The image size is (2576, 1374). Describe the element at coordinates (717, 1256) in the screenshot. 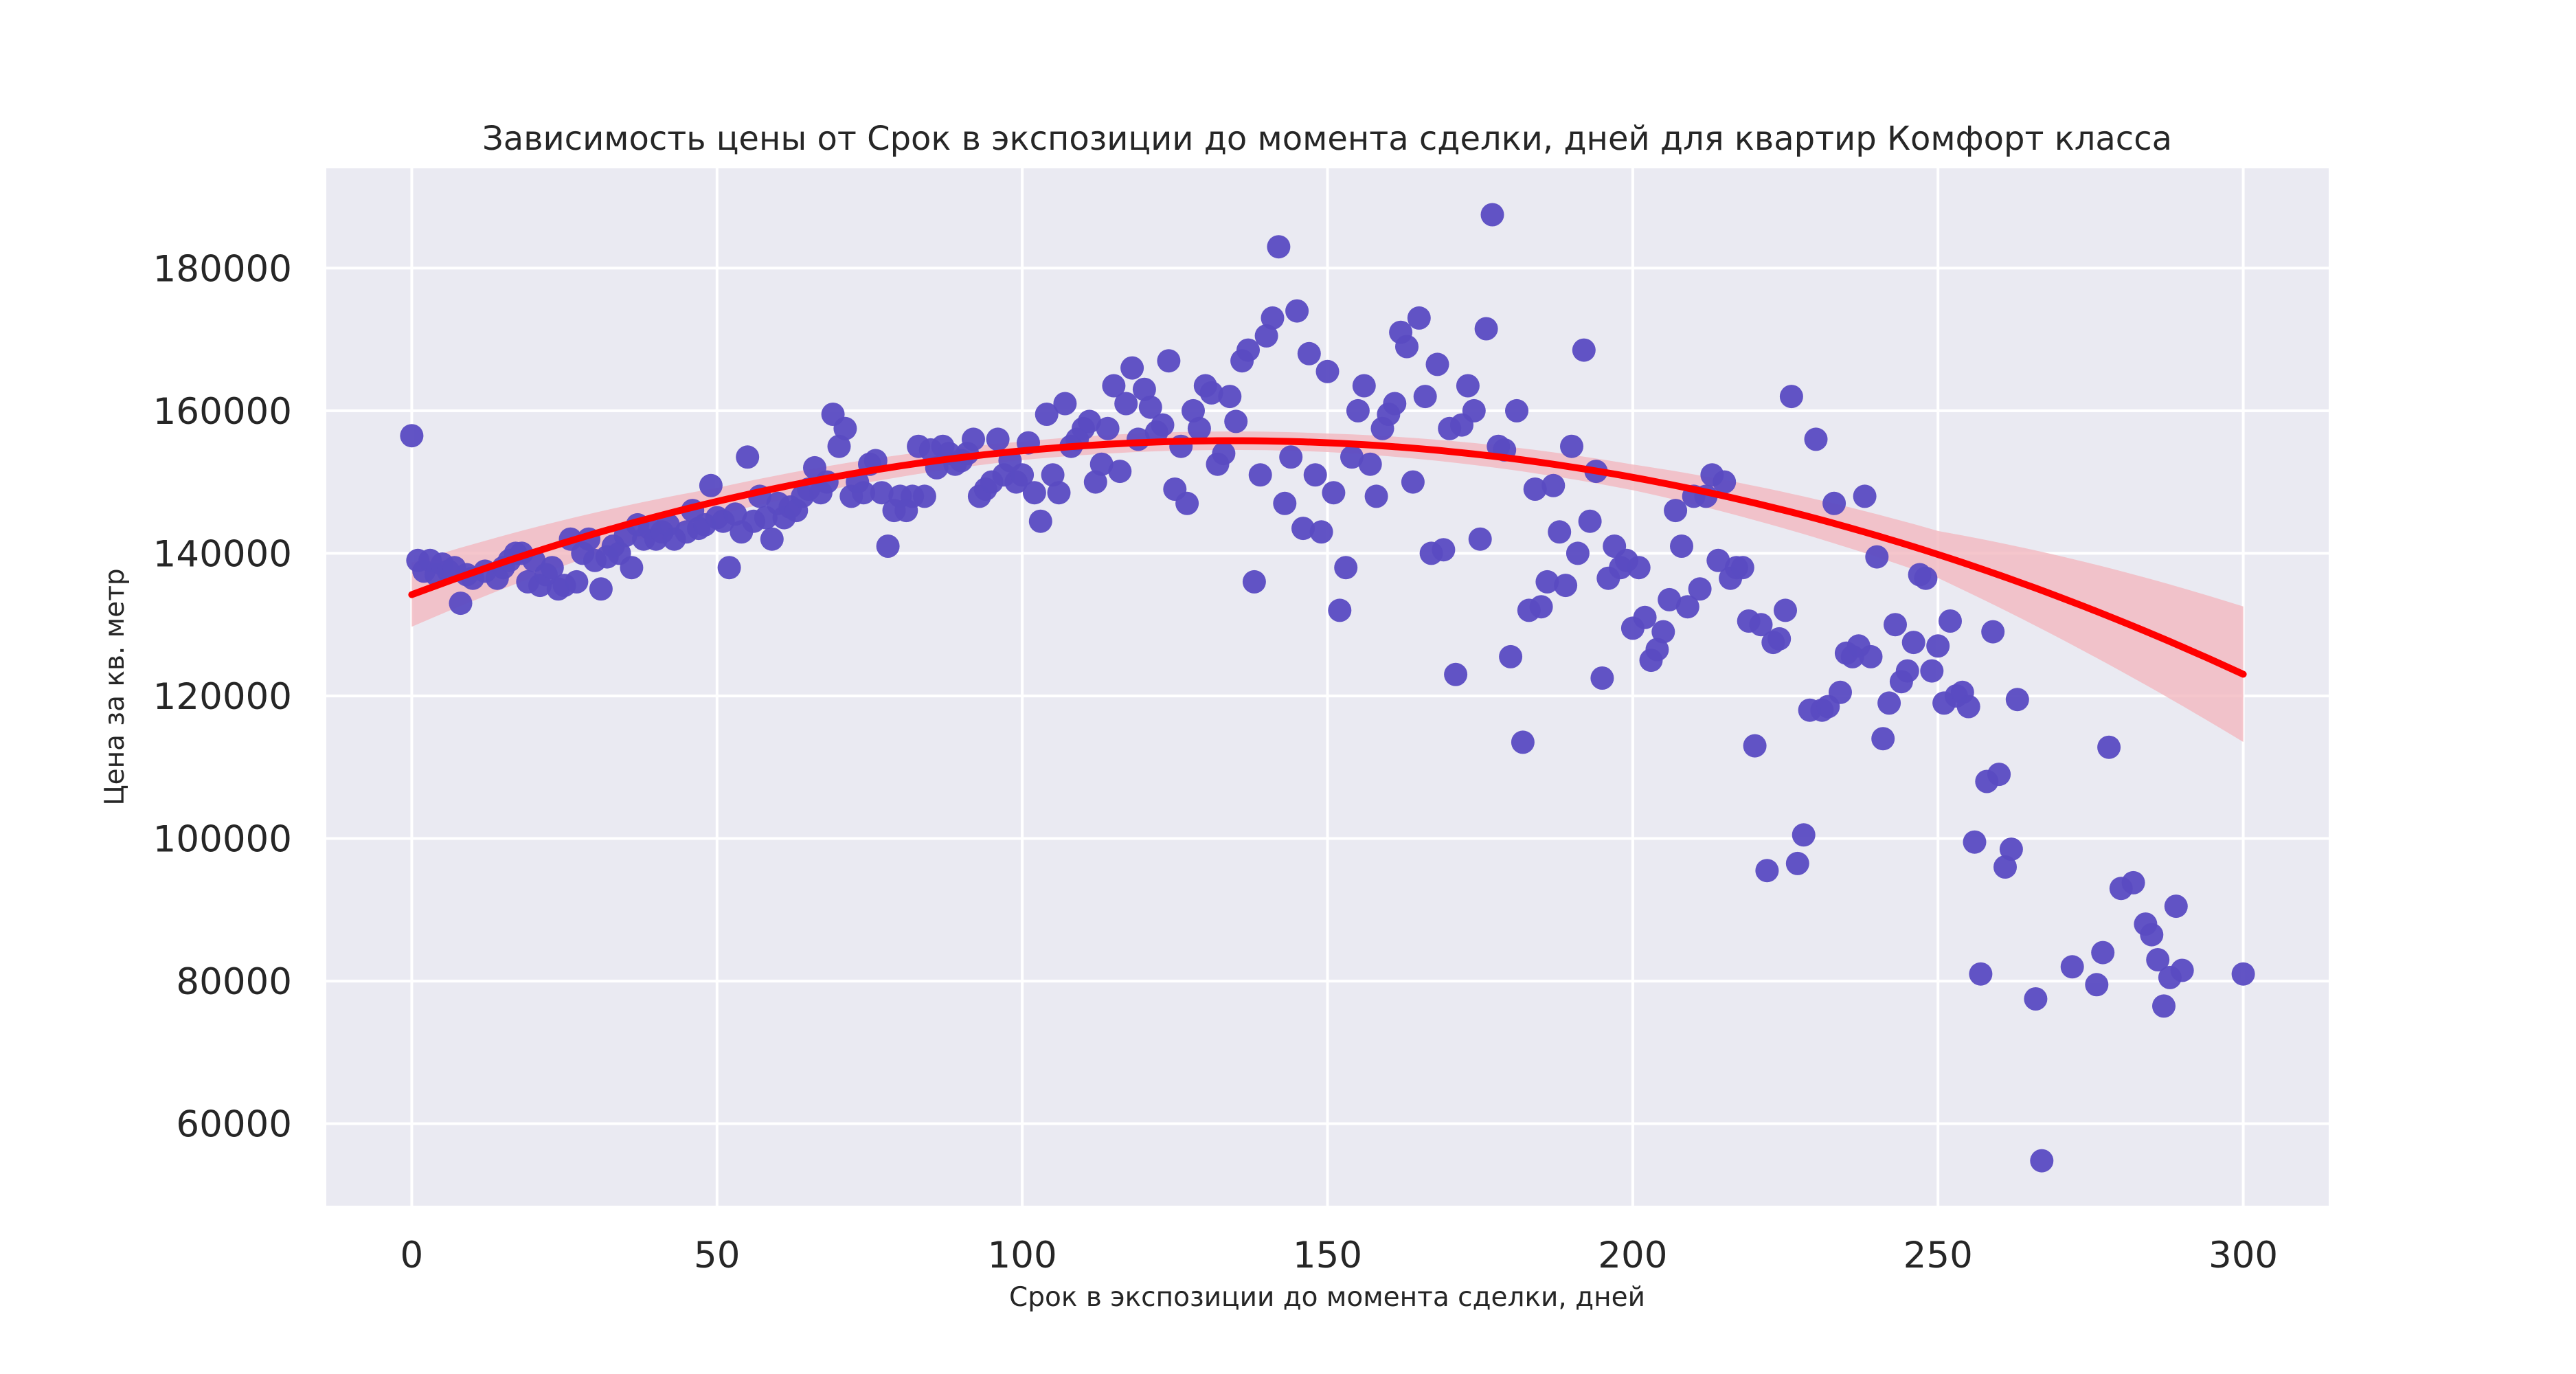

I see `x-tick-label: 50` at that location.